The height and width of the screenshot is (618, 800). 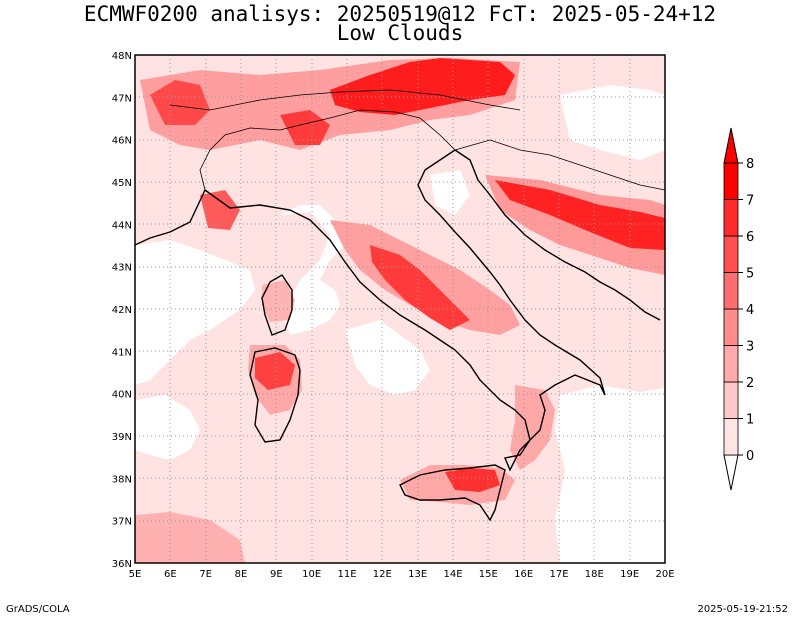 I want to click on clear-area-west-sea, so click(x=195, y=312).